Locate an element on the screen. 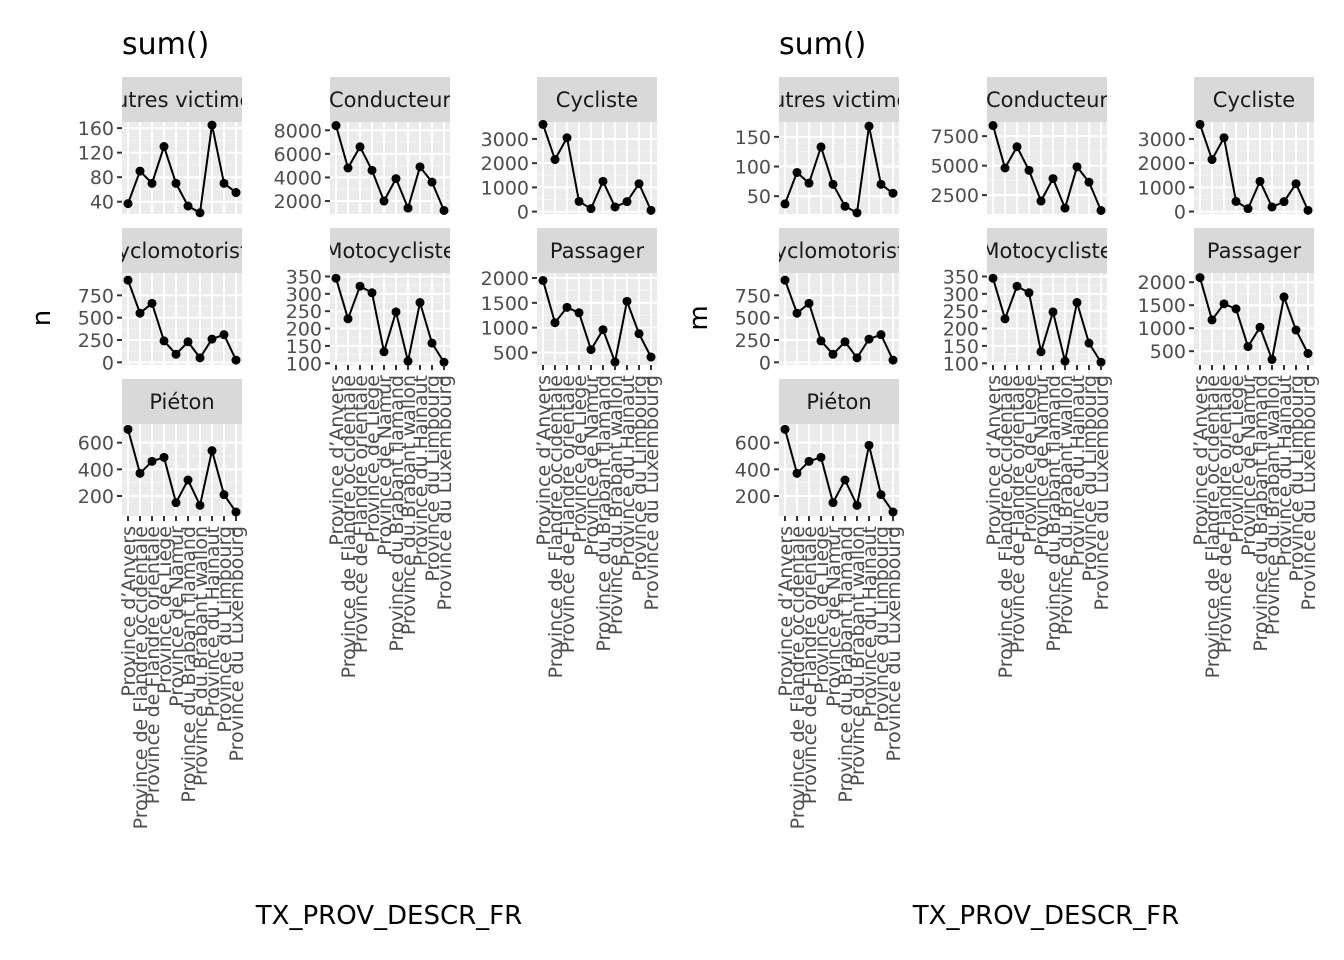 This screenshot has height=960, width=1344. facet-conducteur: Conducteur 2500 5000 7500 is located at coordinates (1019, 146).